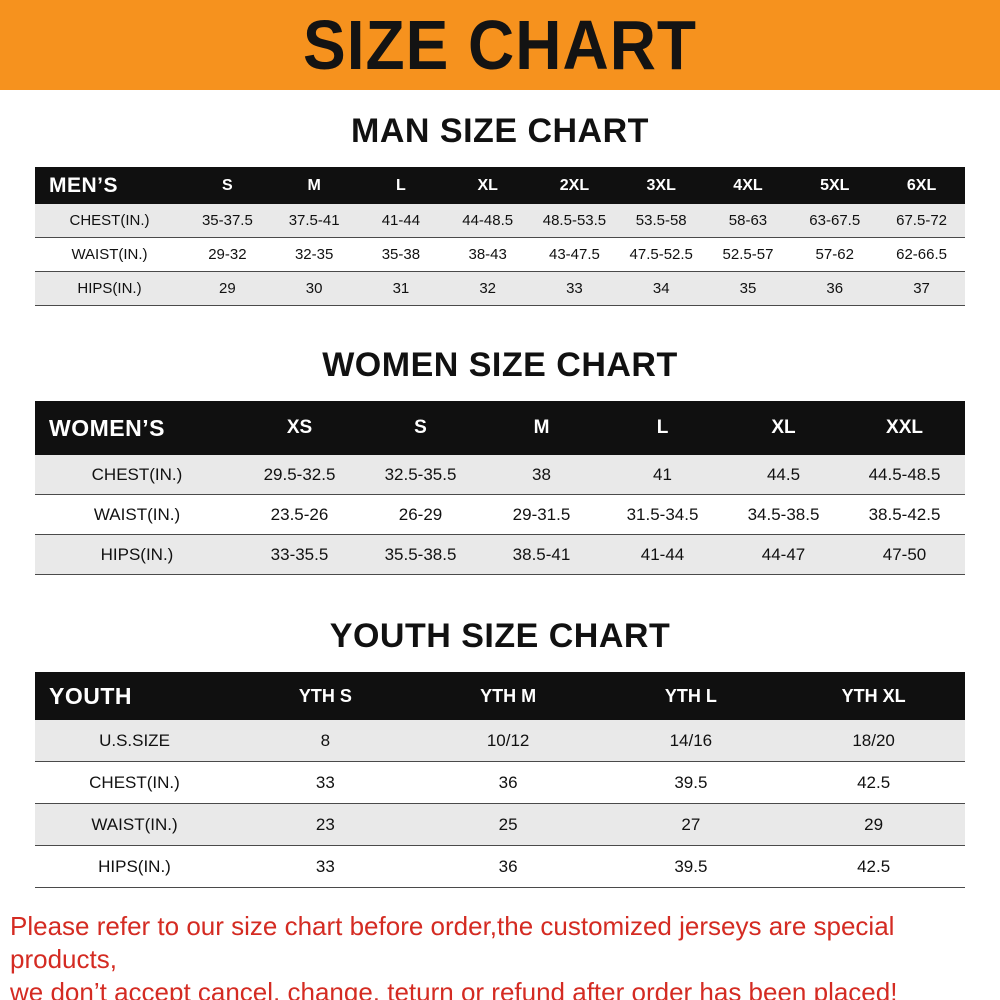 Image resolution: width=1000 pixels, height=1000 pixels. I want to click on cell-value: 44-47, so click(783, 554).